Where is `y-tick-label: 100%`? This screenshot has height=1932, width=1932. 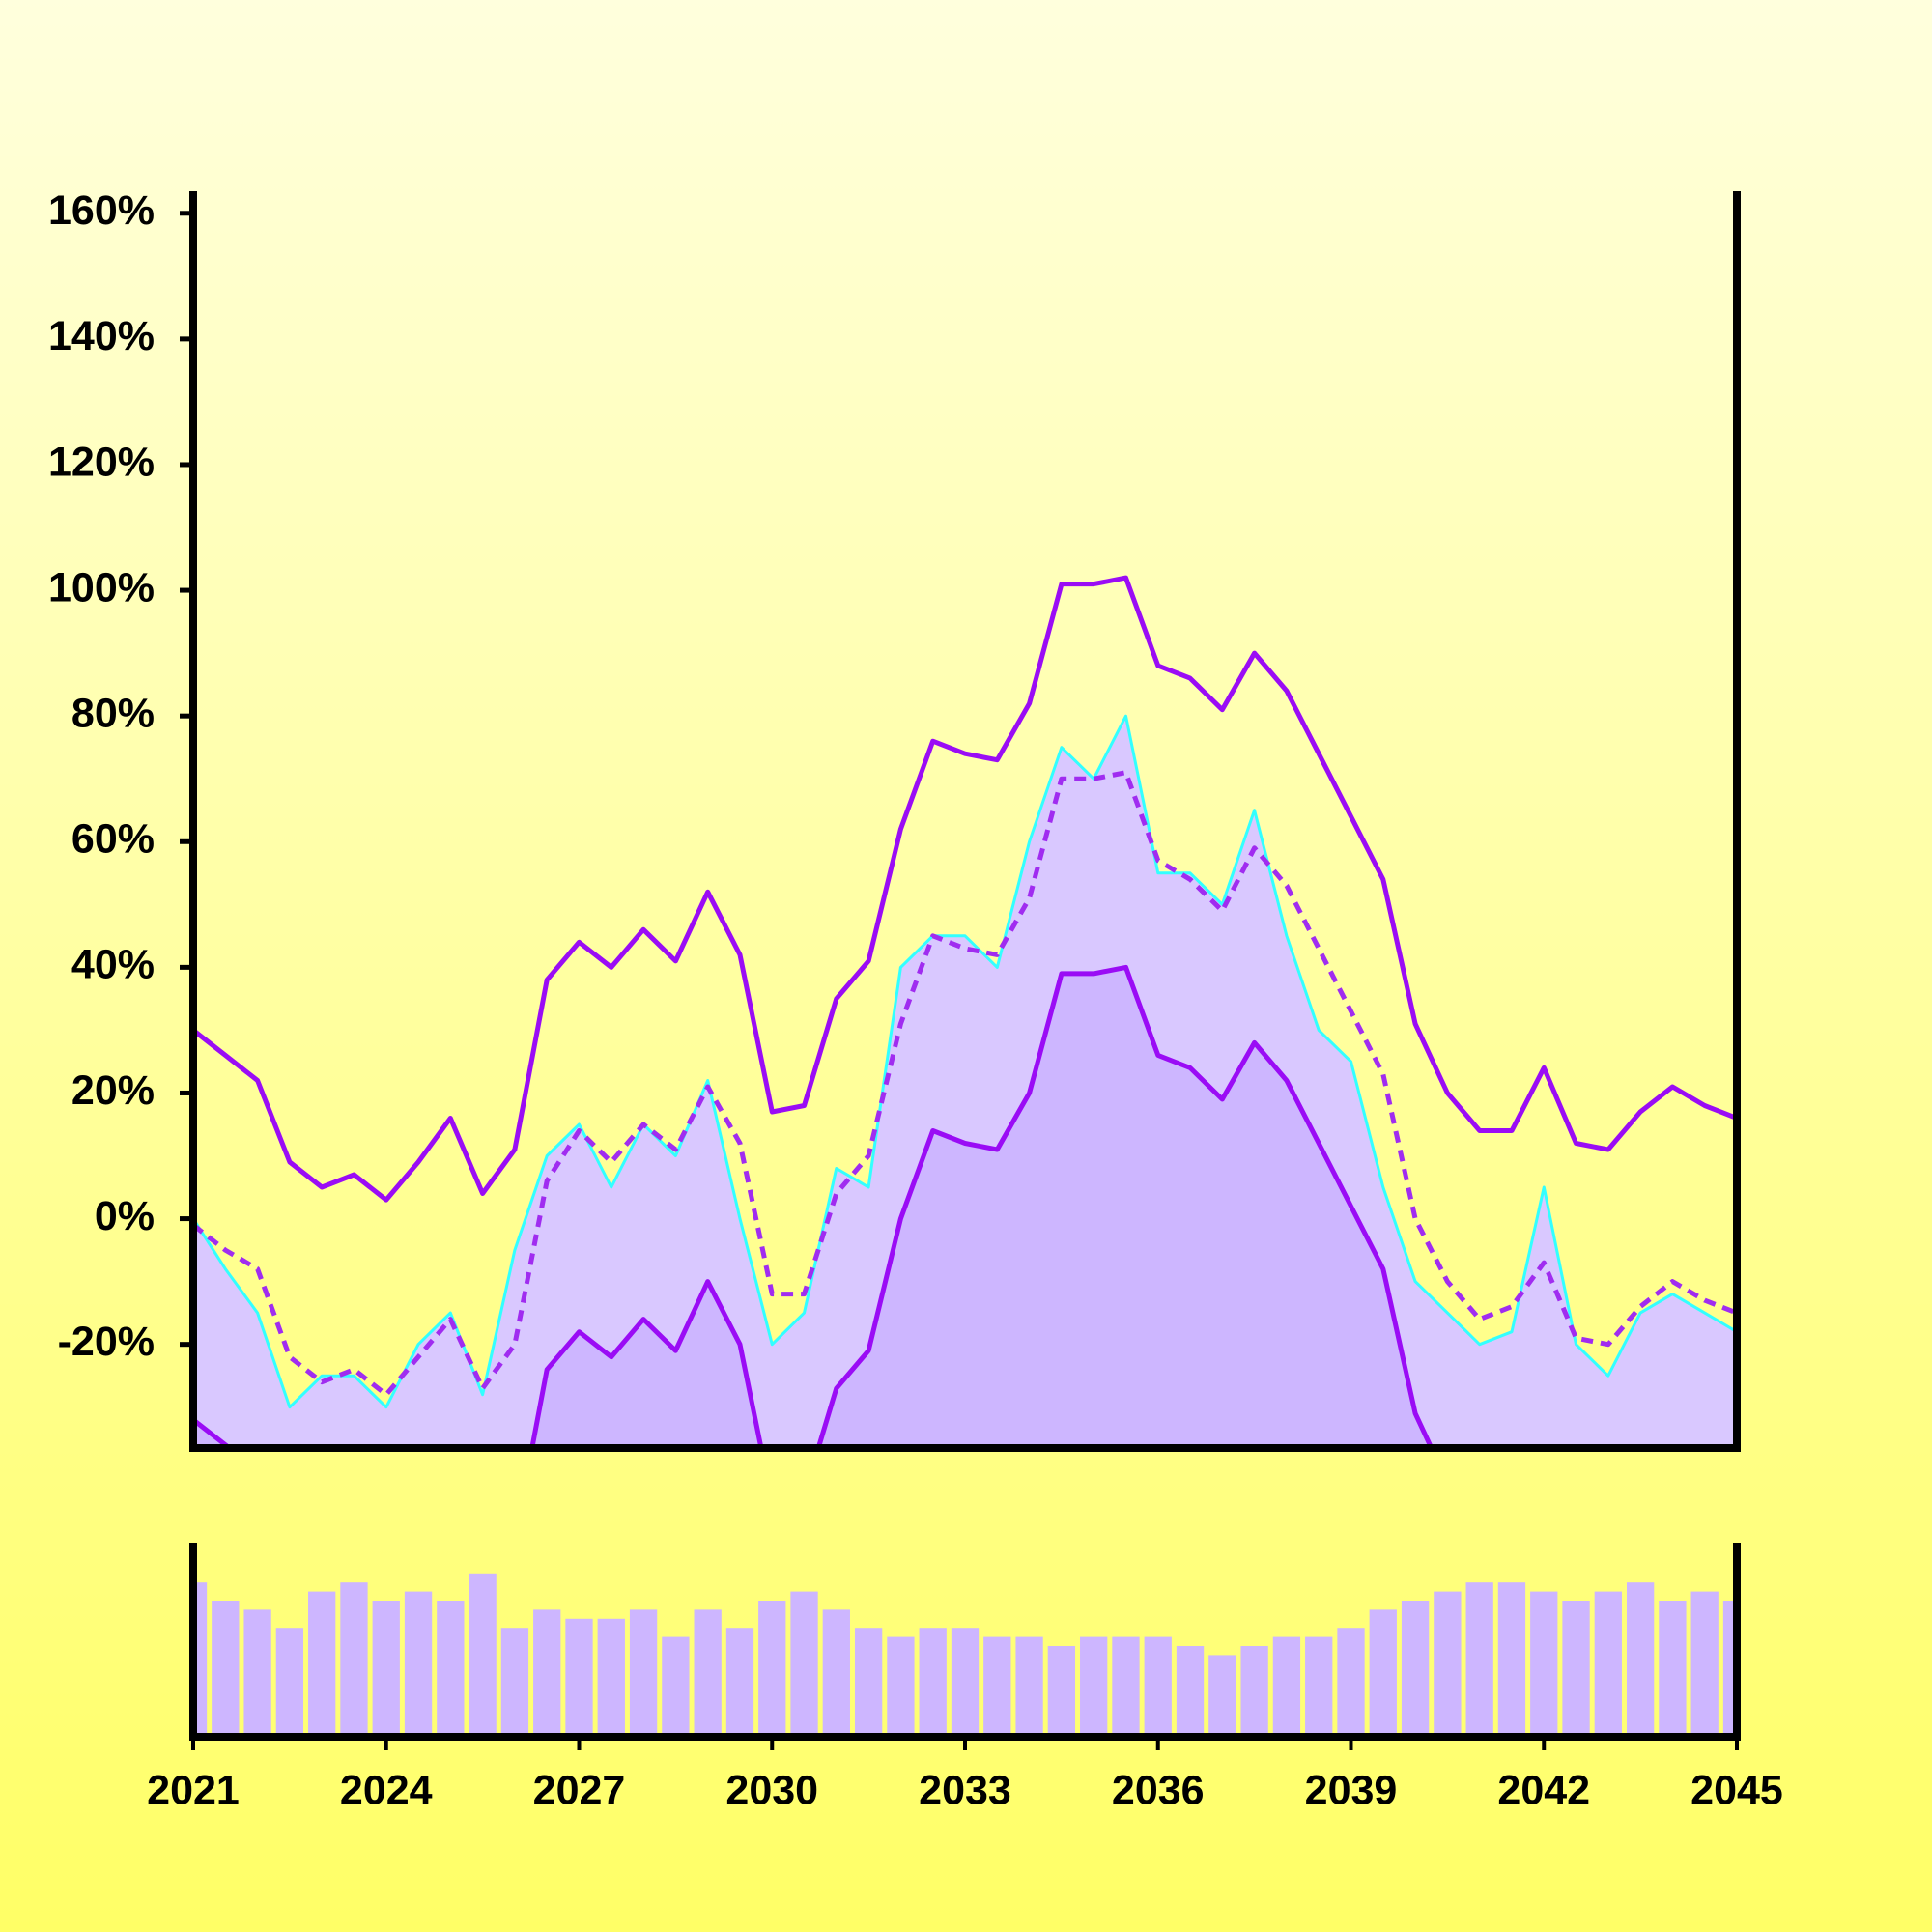 y-tick-label: 100% is located at coordinates (101, 587).